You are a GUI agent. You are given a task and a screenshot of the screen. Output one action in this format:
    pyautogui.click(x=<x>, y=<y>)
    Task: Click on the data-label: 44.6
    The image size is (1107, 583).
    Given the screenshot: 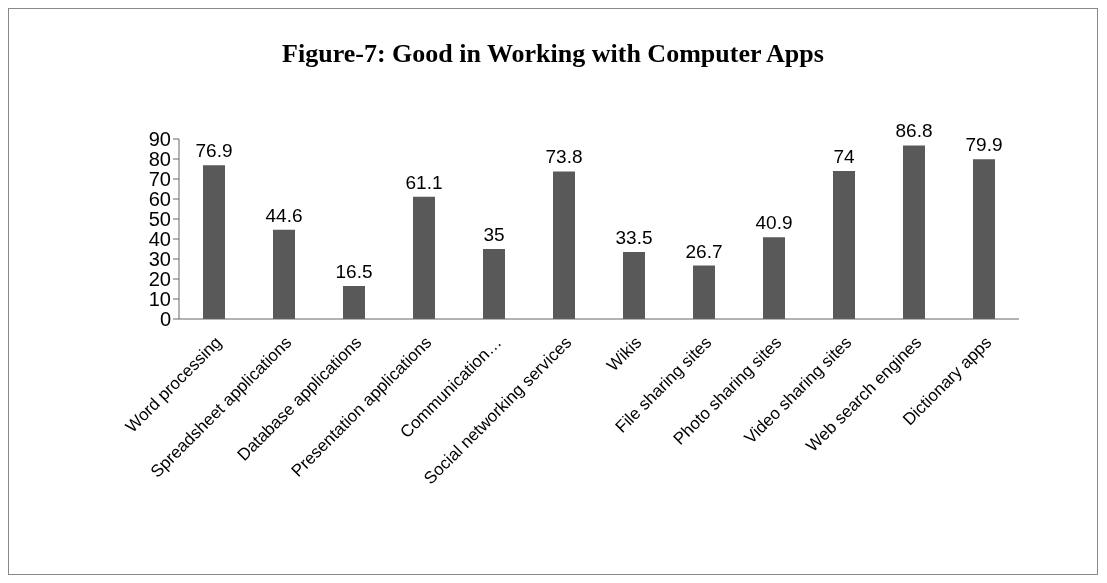 What is the action you would take?
    pyautogui.click(x=284, y=215)
    